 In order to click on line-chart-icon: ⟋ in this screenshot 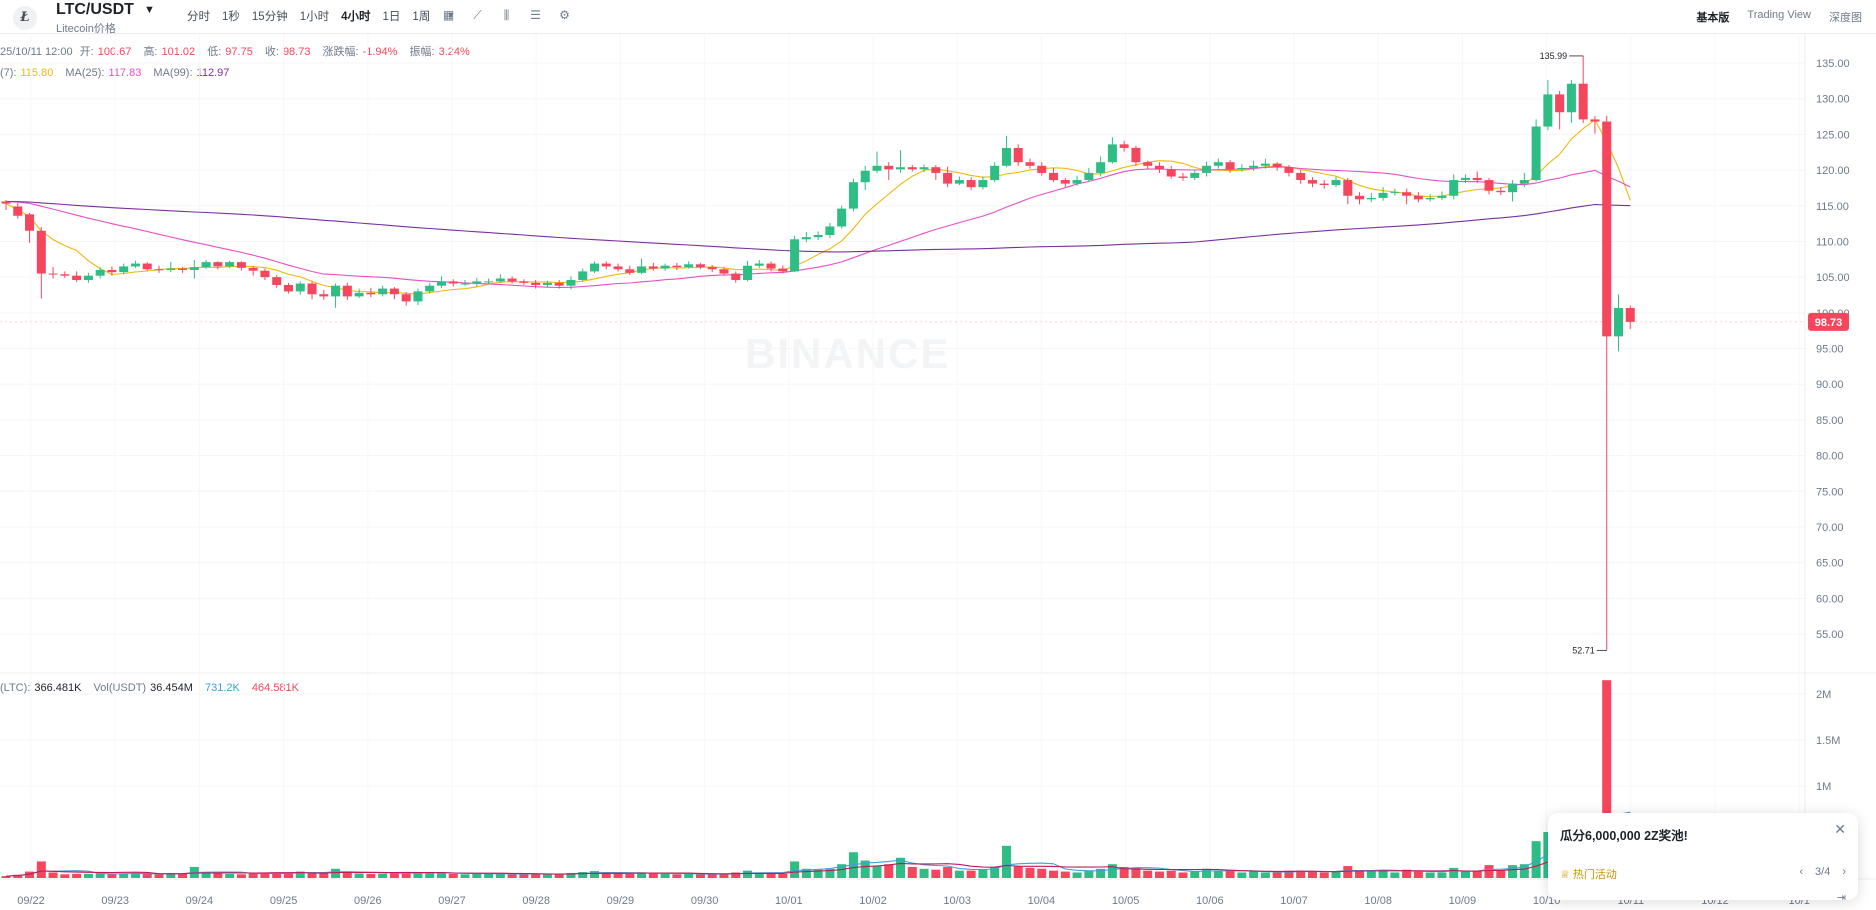, I will do `click(477, 15)`.